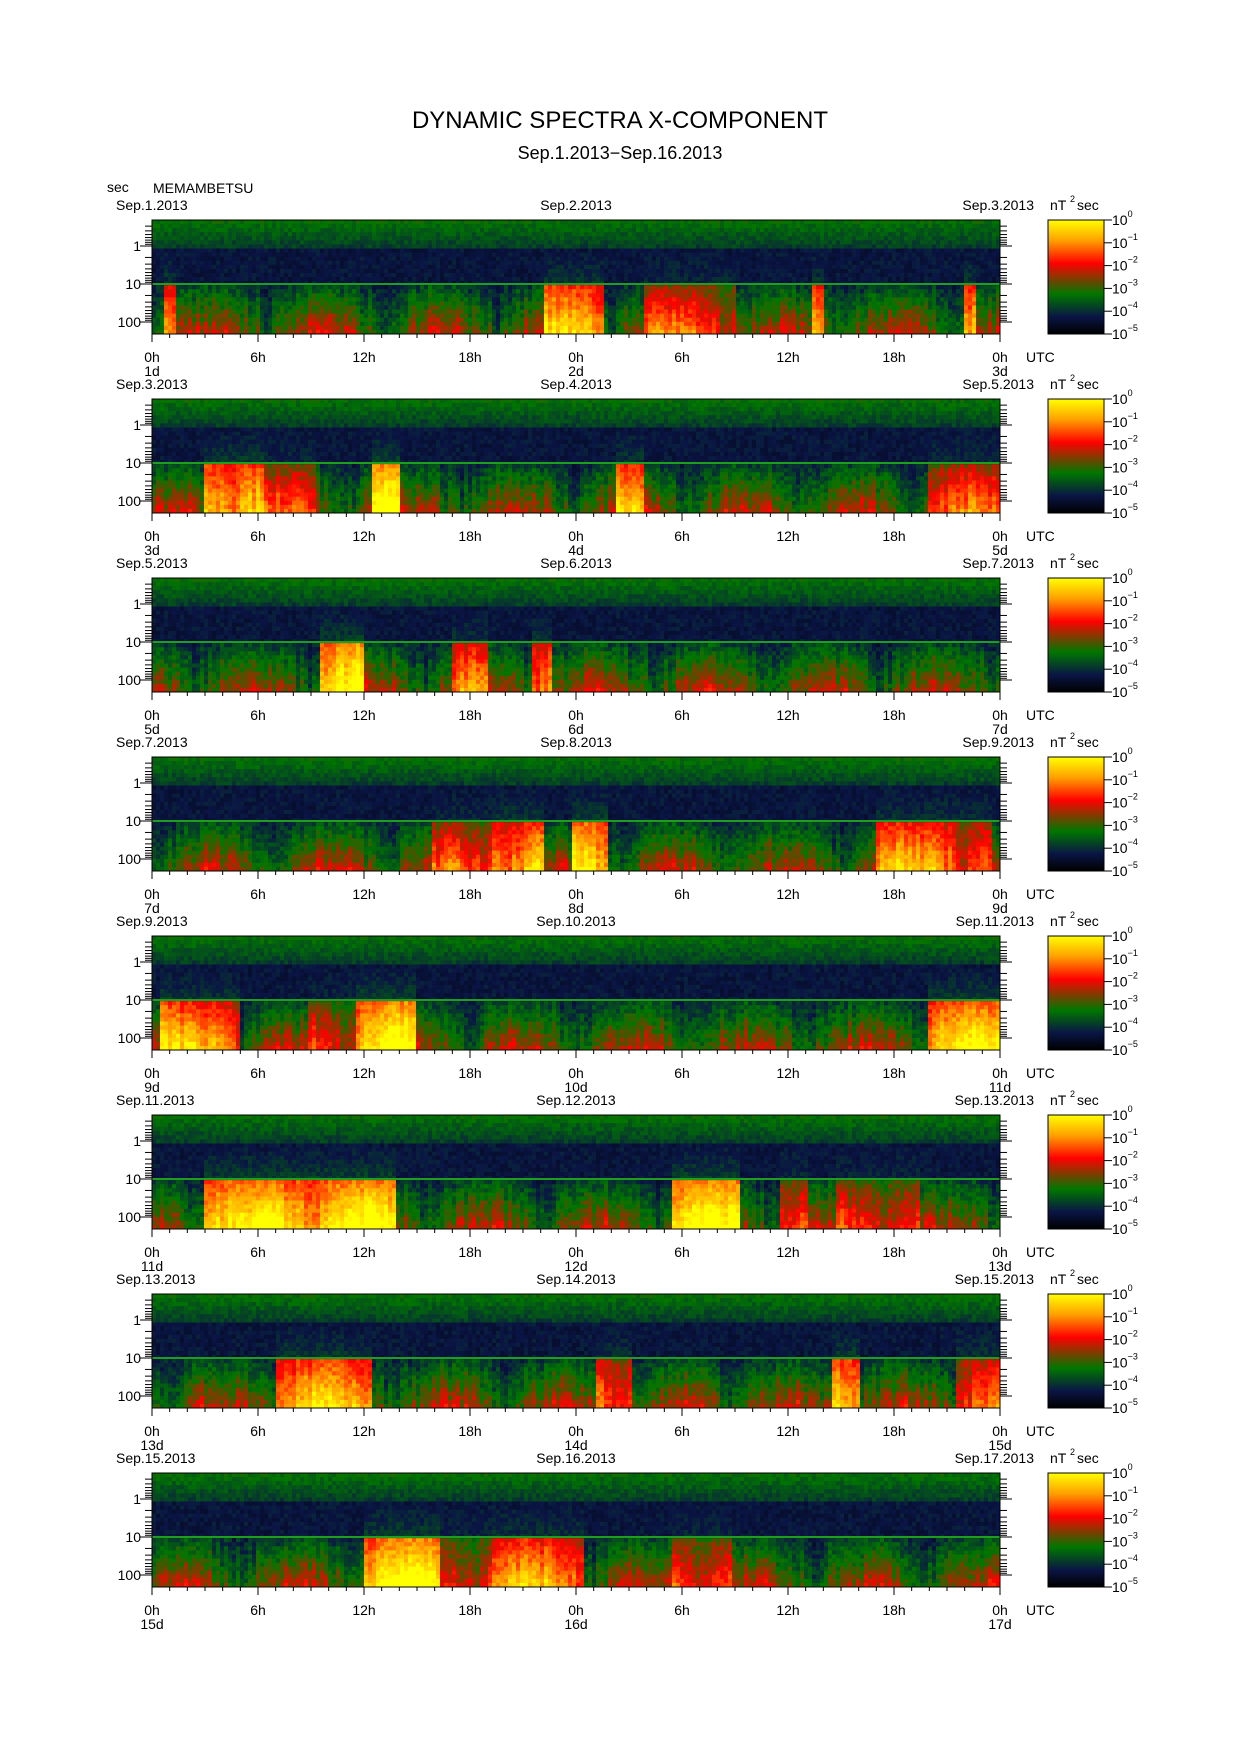 The width and height of the screenshot is (1240, 1752). I want to click on figure-subtitle: Sep.1.2013−Sep.16.2013, so click(620, 153).